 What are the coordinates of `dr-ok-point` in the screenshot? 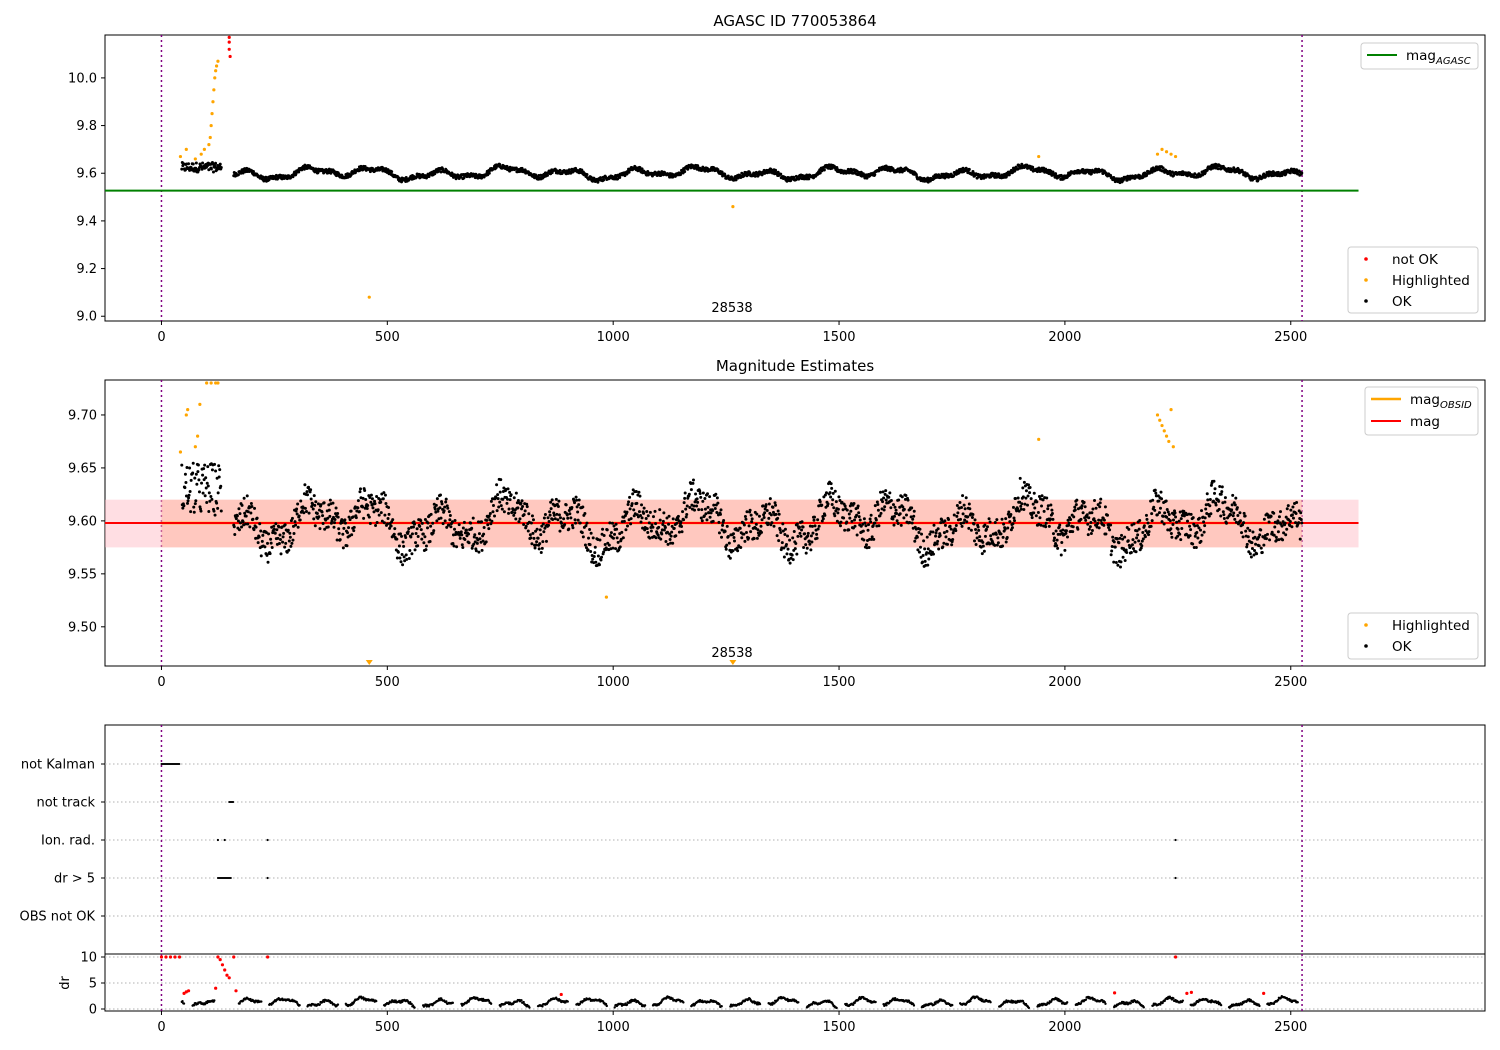 It's located at (521, 1000).